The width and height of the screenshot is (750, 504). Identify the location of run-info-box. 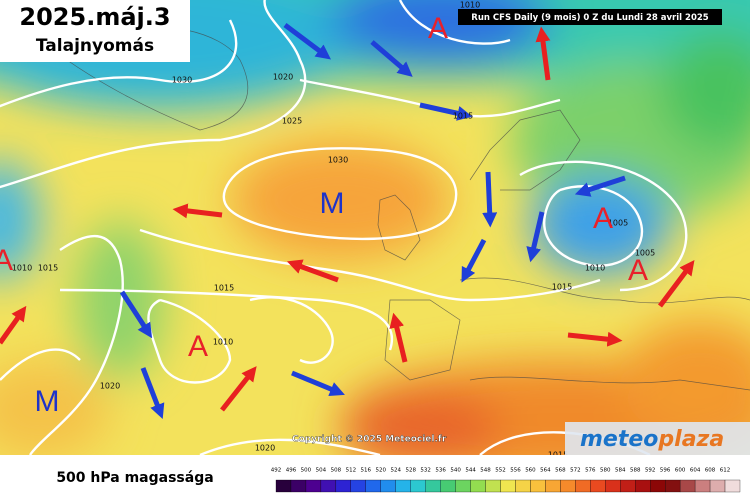
(590, 17).